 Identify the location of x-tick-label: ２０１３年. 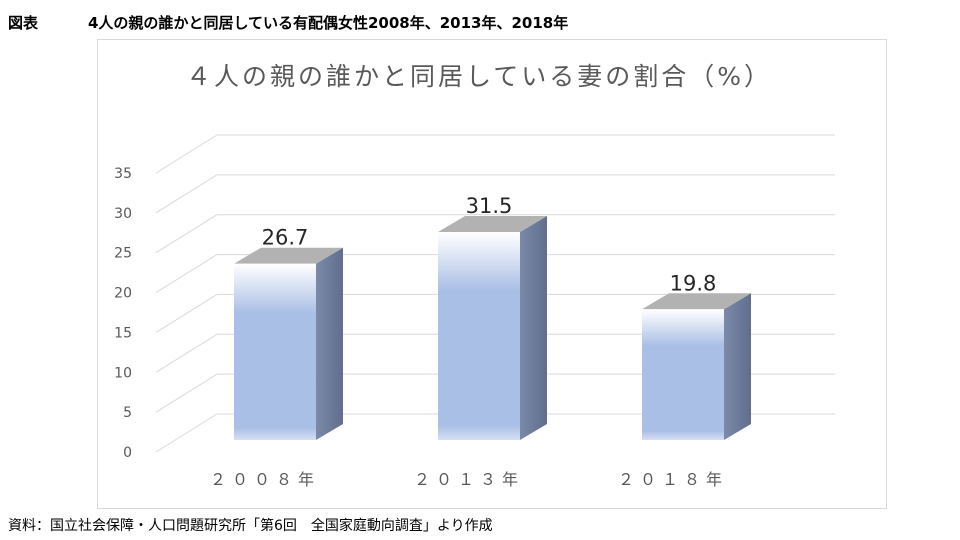
(469, 479).